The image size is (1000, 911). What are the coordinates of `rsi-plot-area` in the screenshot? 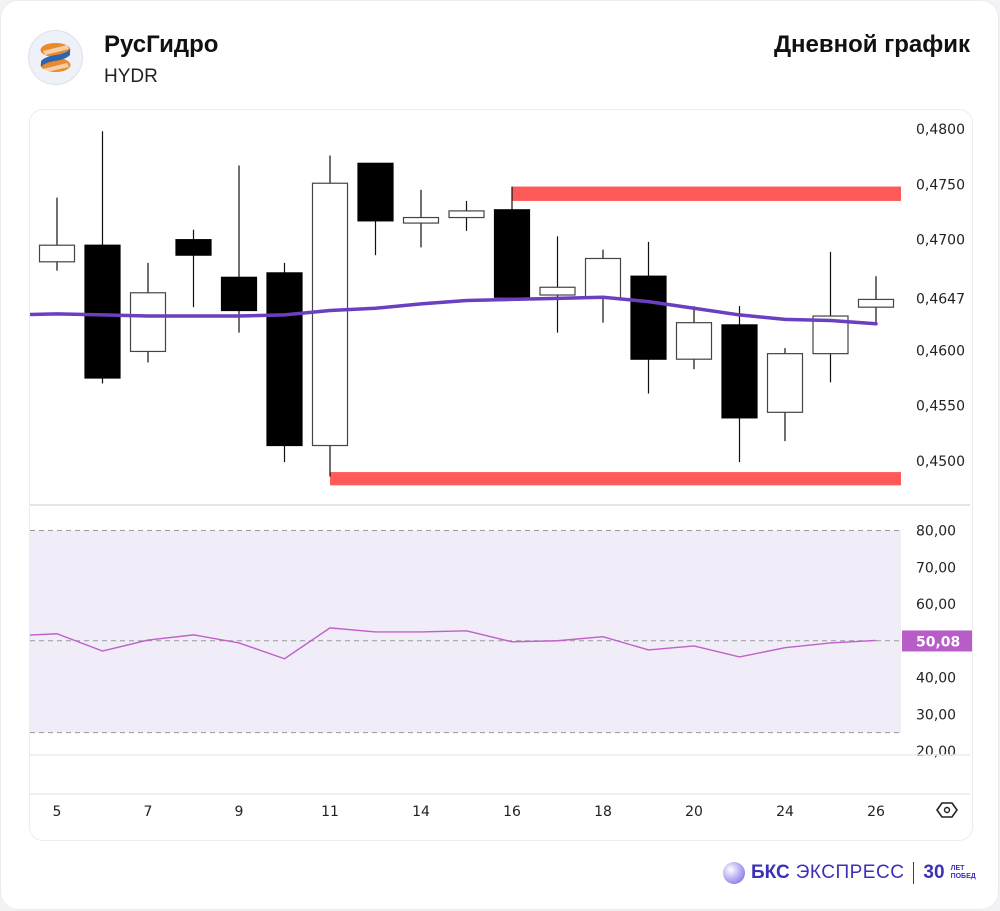 It's located at (453, 643).